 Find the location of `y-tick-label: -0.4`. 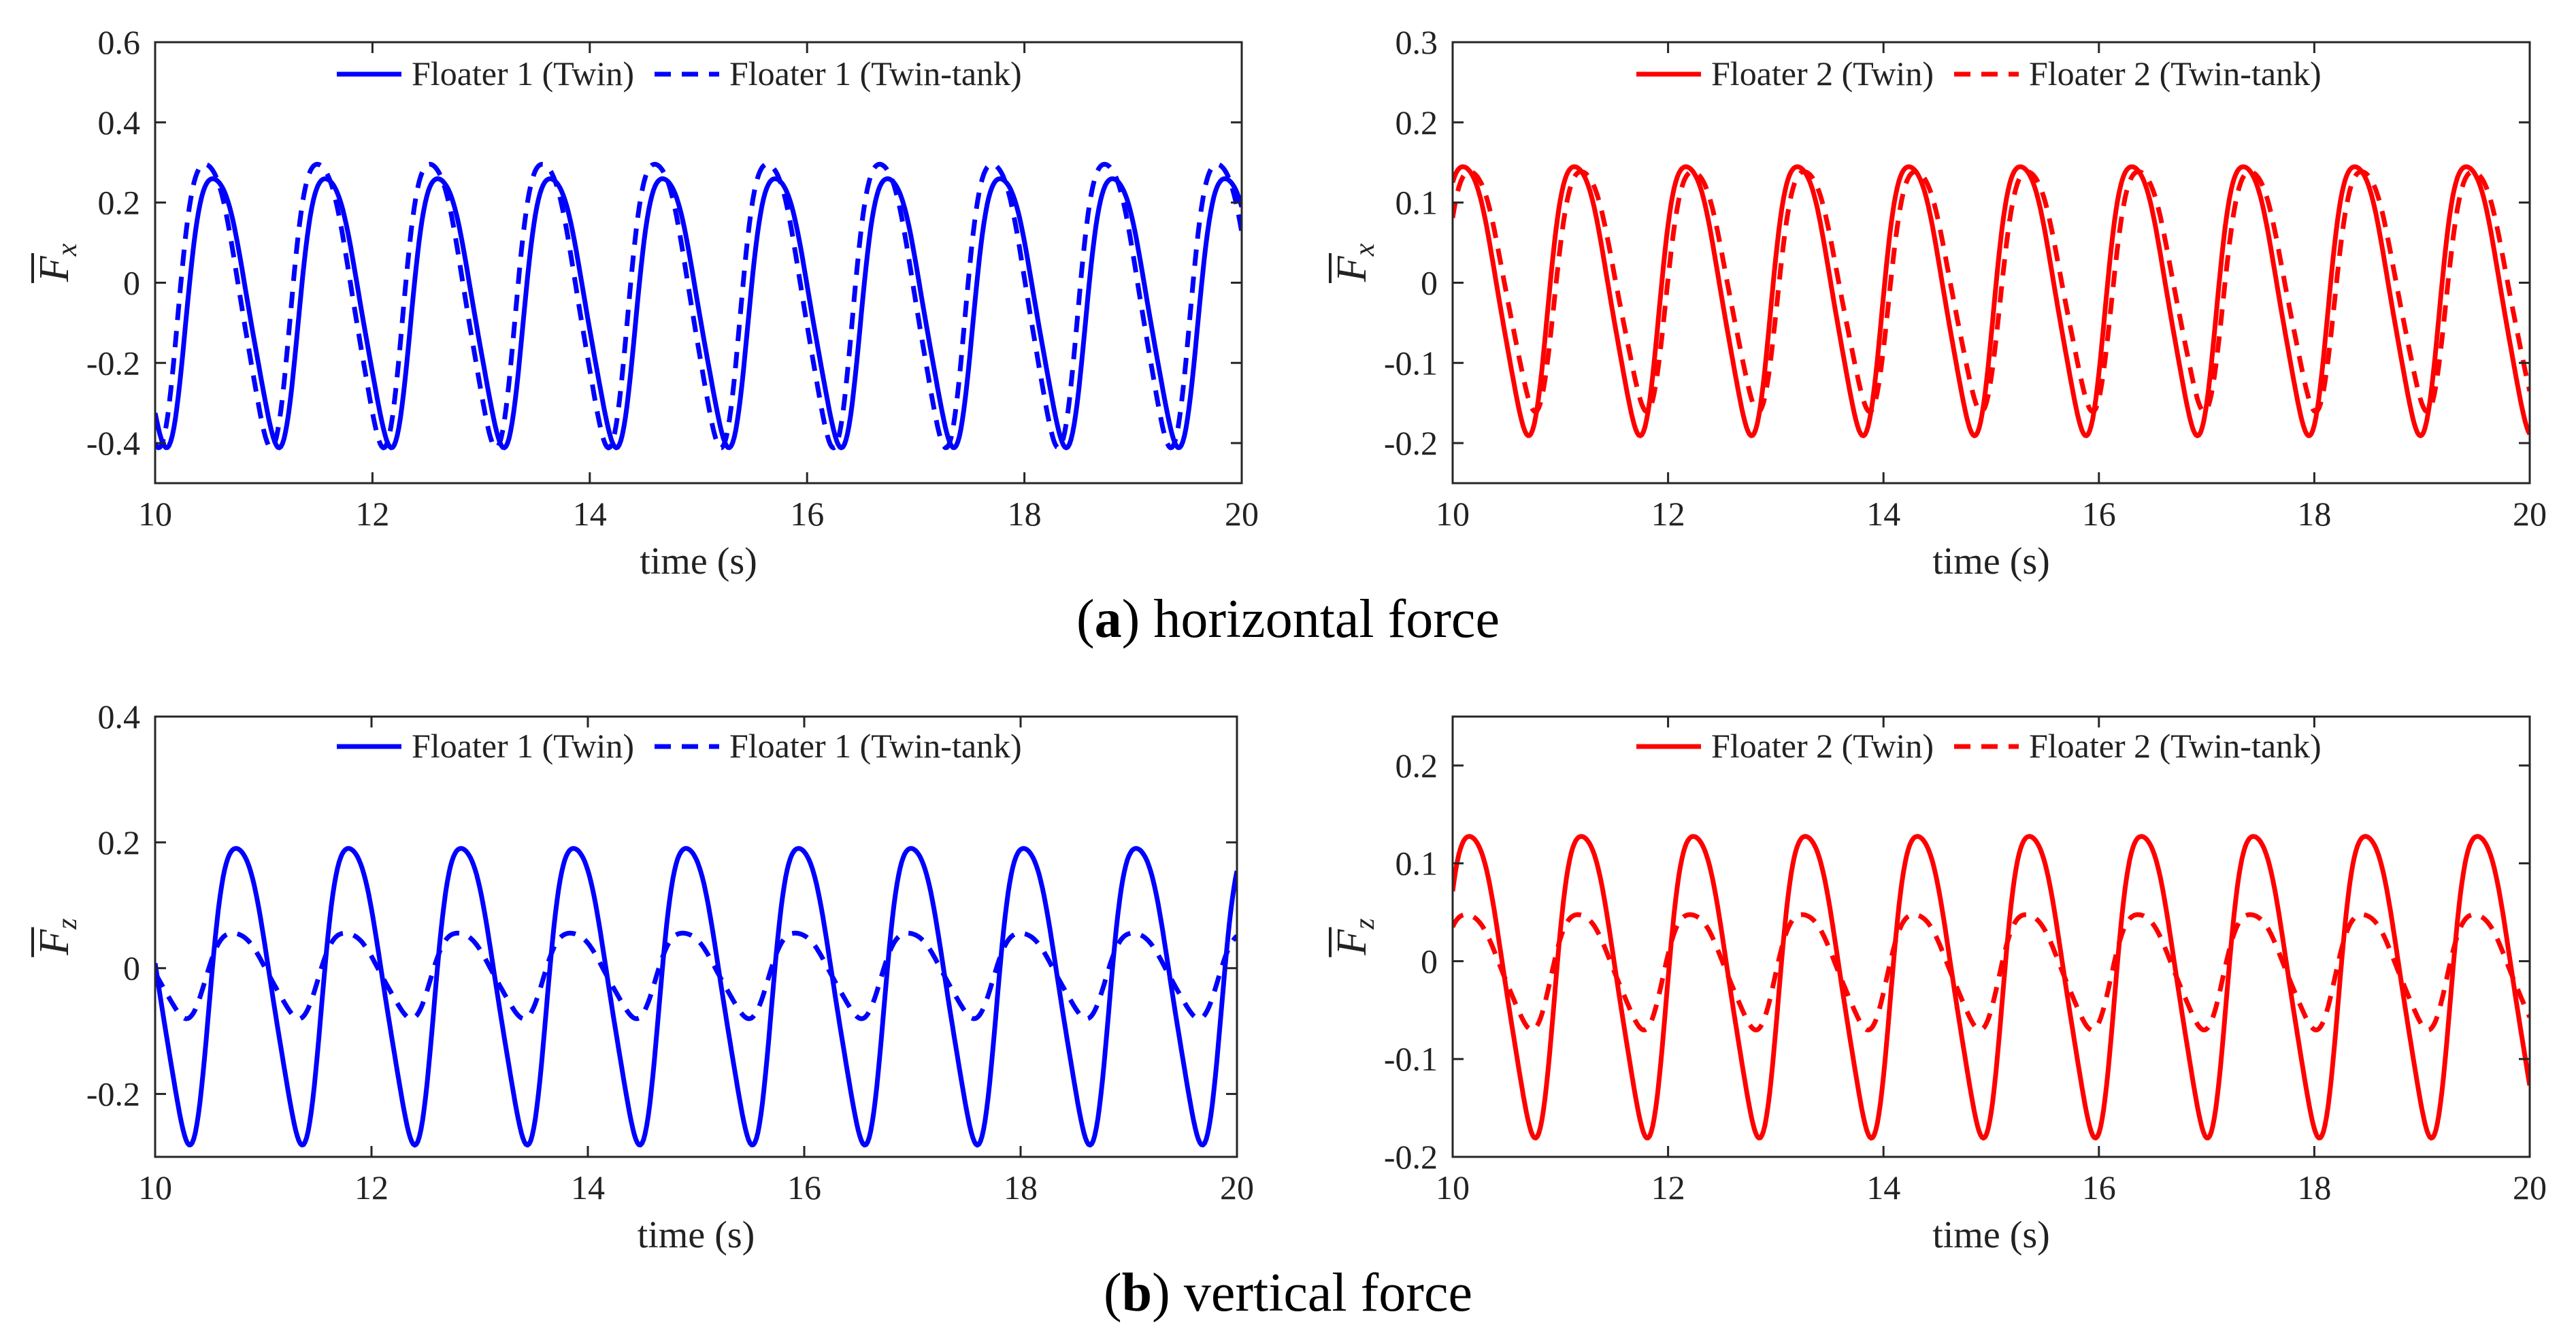

y-tick-label: -0.4 is located at coordinates (113, 443).